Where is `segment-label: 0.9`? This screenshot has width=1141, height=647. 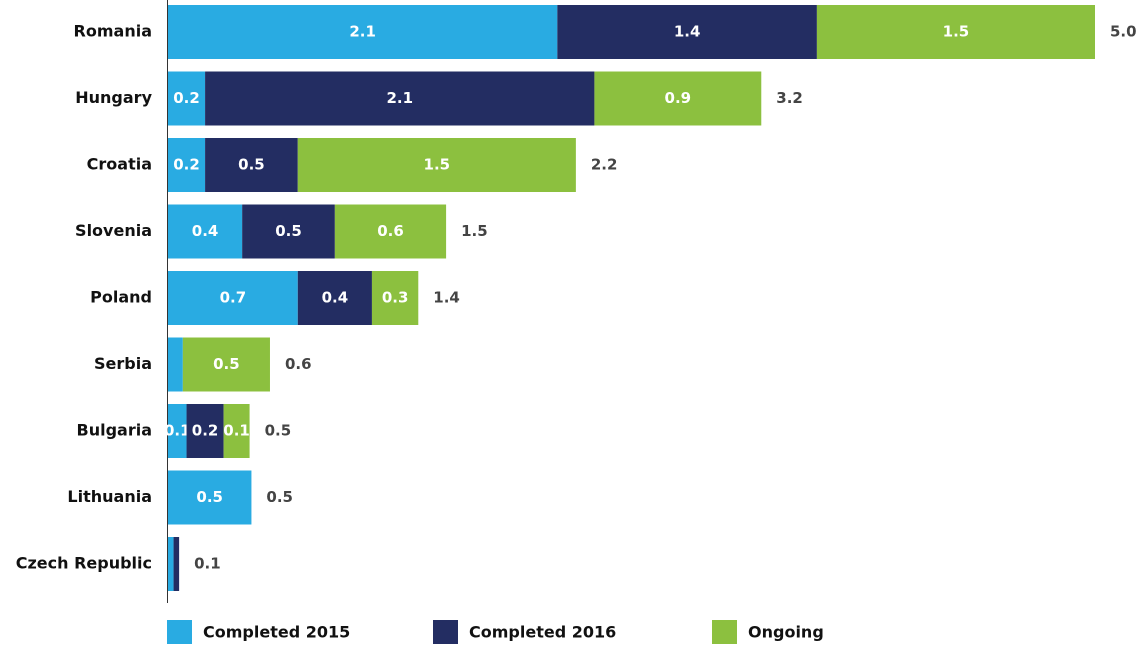
segment-label: 0.9 is located at coordinates (678, 98).